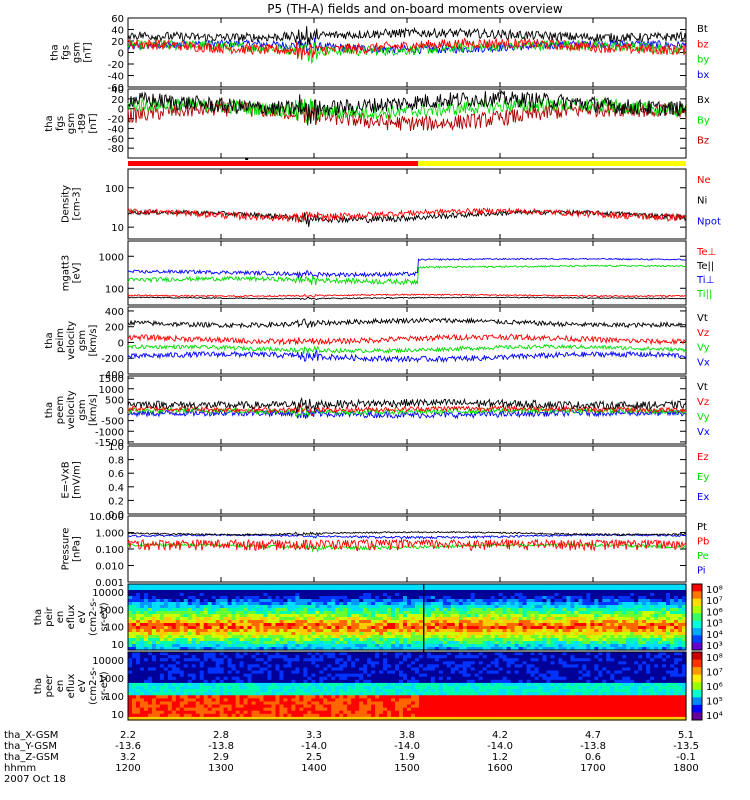  What do you see at coordinates (703, 348) in the screenshot?
I see `legend-label-Vy: Vy` at bounding box center [703, 348].